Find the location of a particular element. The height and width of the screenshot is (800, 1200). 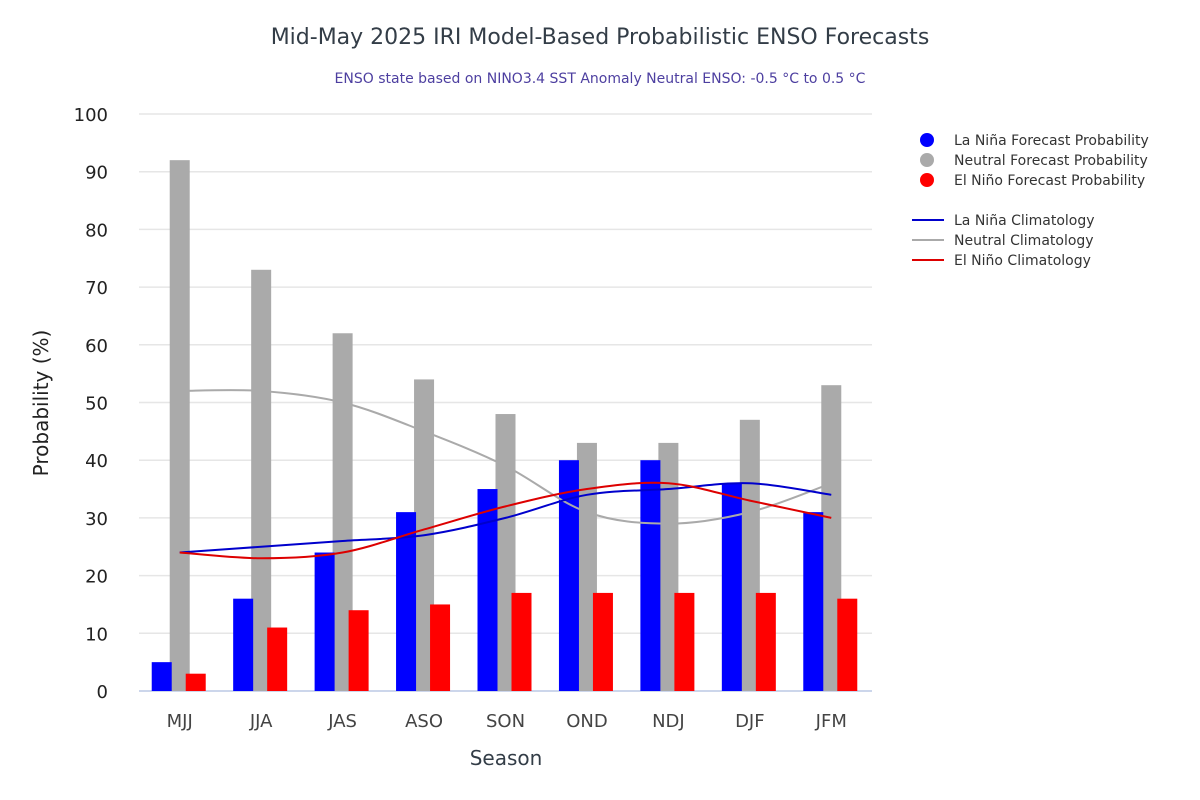

line-neutral-climatology is located at coordinates (505, 457).